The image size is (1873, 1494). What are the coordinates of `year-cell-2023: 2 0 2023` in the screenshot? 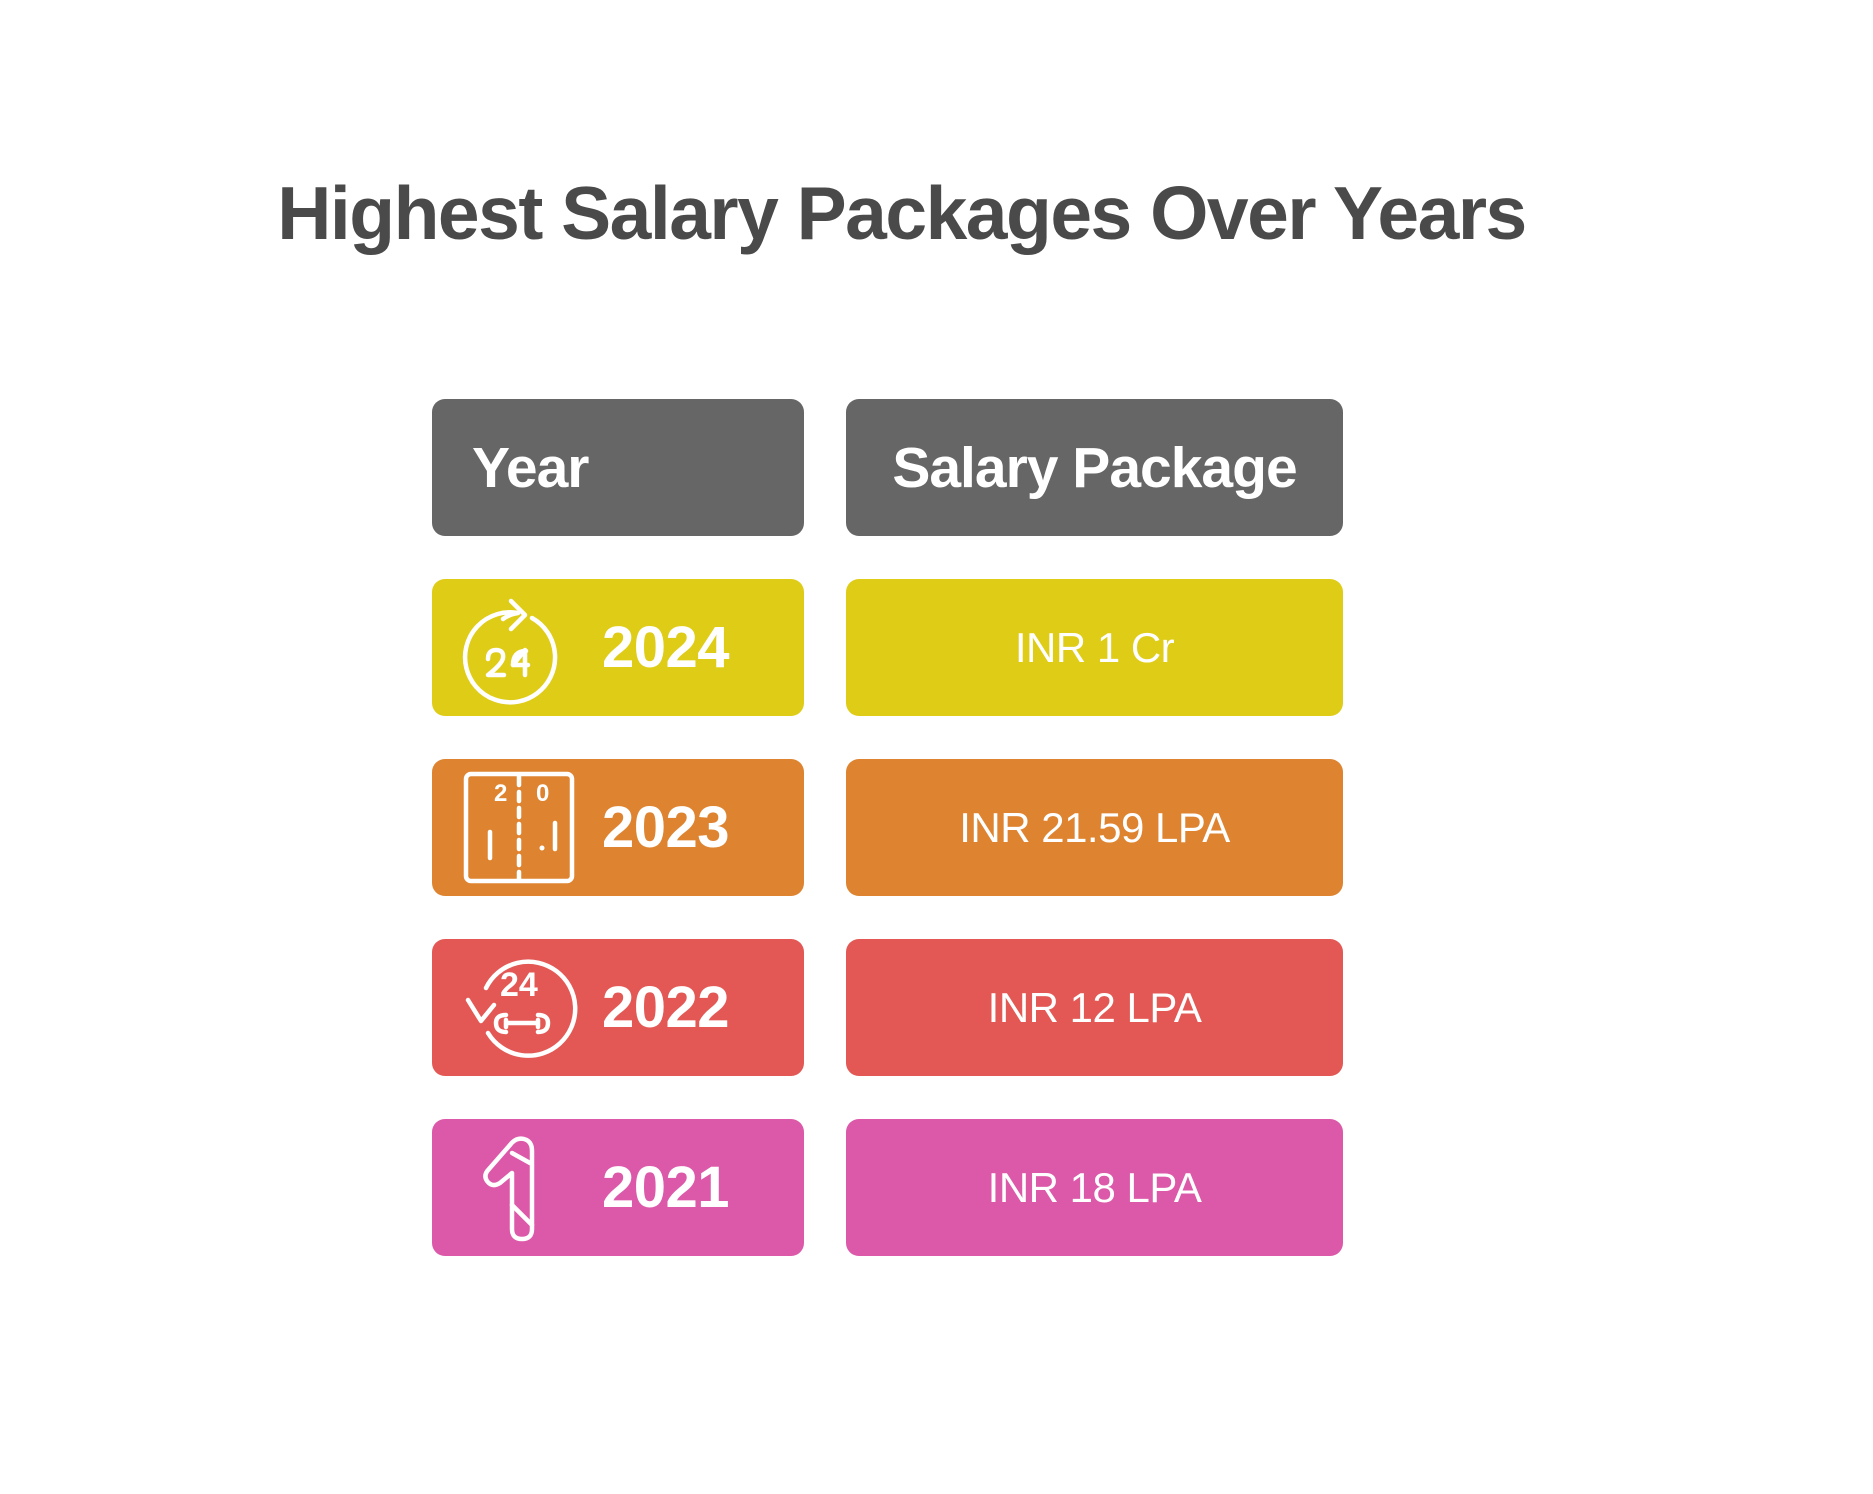 It's located at (618, 827).